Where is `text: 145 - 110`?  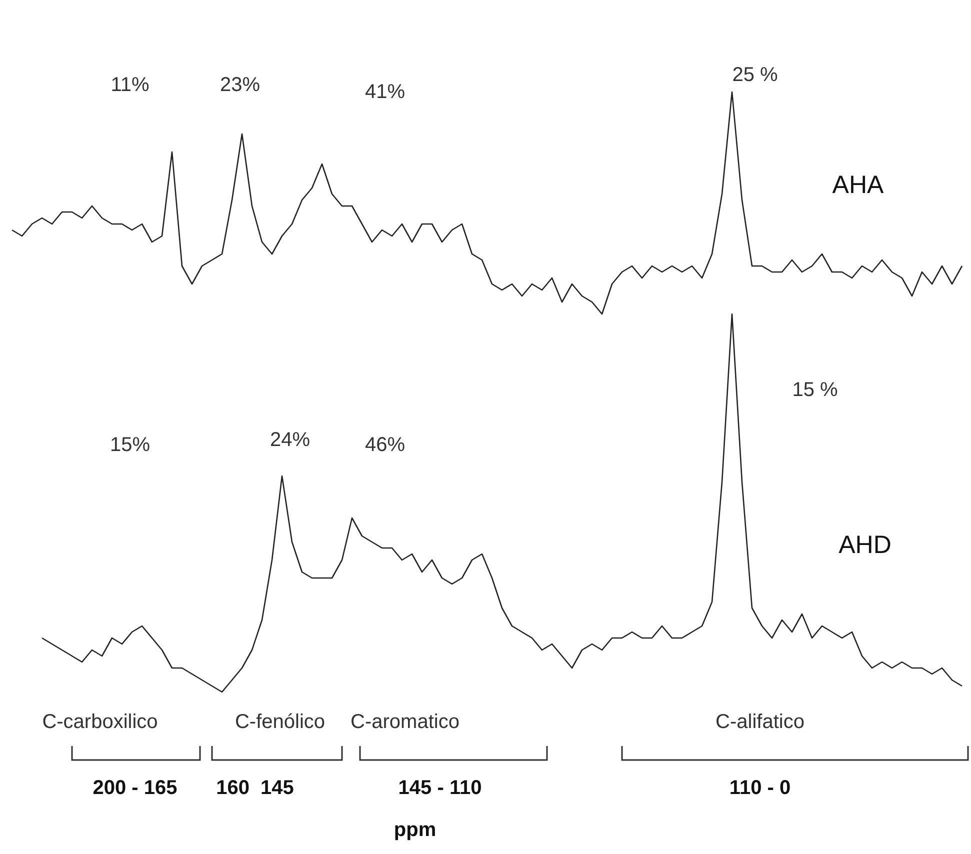 text: 145 - 110 is located at coordinates (440, 788).